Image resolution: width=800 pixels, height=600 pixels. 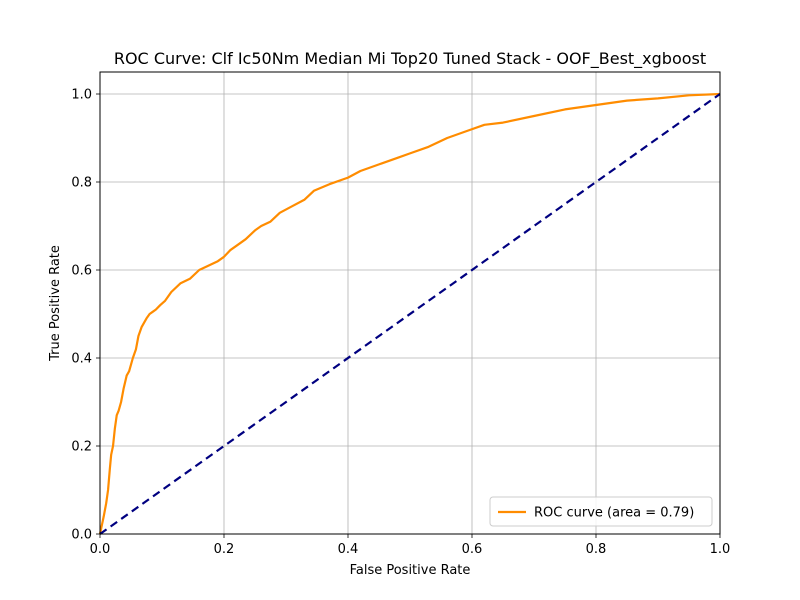 I want to click on x-tick-label: 0.2, so click(x=224, y=549).